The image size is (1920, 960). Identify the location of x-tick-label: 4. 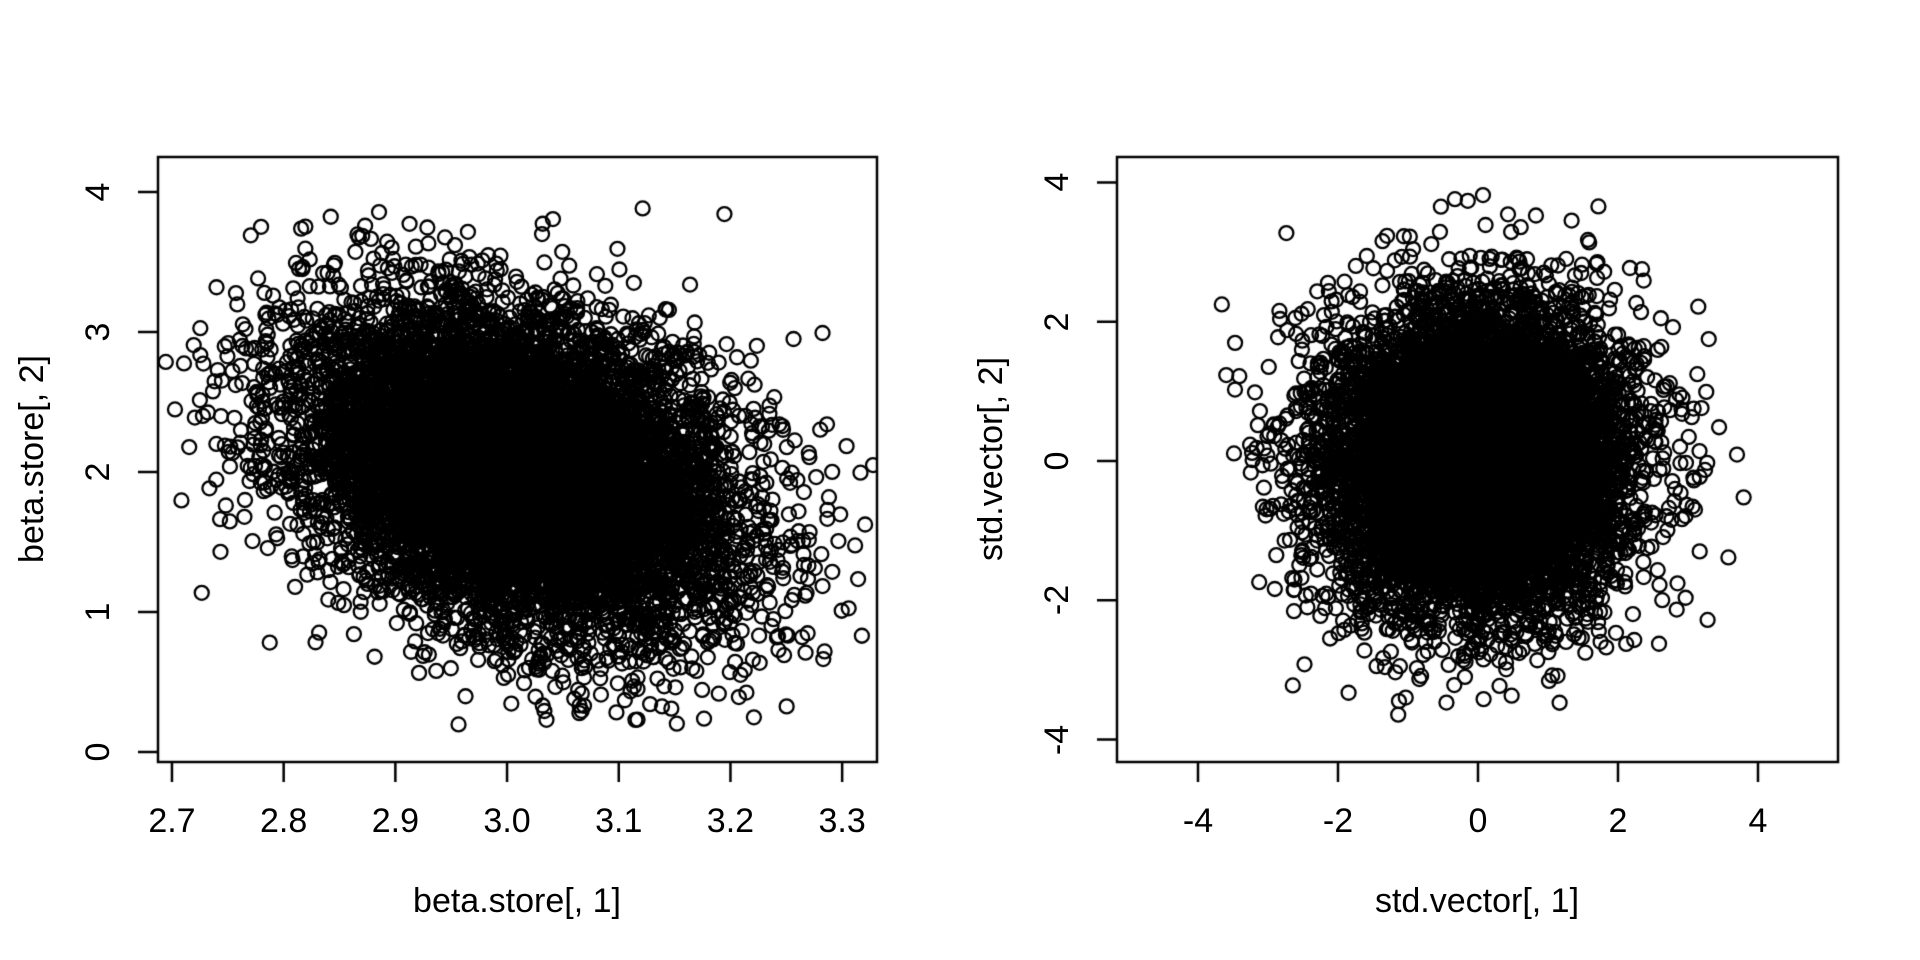
(1758, 821).